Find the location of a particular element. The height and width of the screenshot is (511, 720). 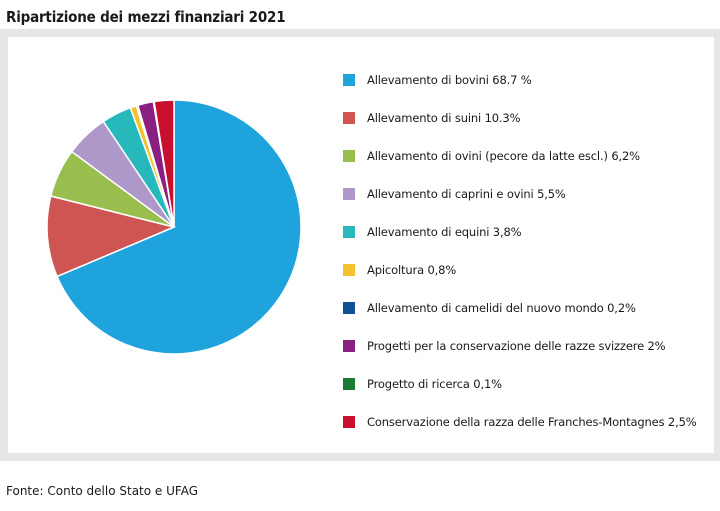

legend-label: Allevamento di suini 10.3% is located at coordinates (444, 118).